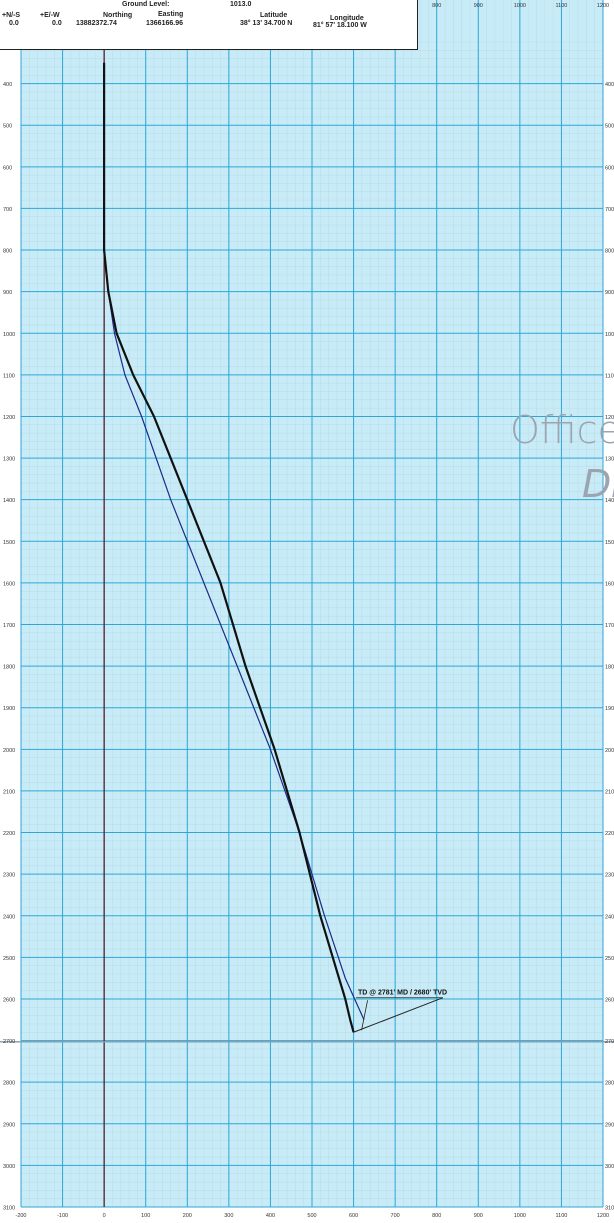 Image resolution: width=614 pixels, height=1223 pixels. I want to click on x-tick-label-bottom: 100, so click(145, 1216).